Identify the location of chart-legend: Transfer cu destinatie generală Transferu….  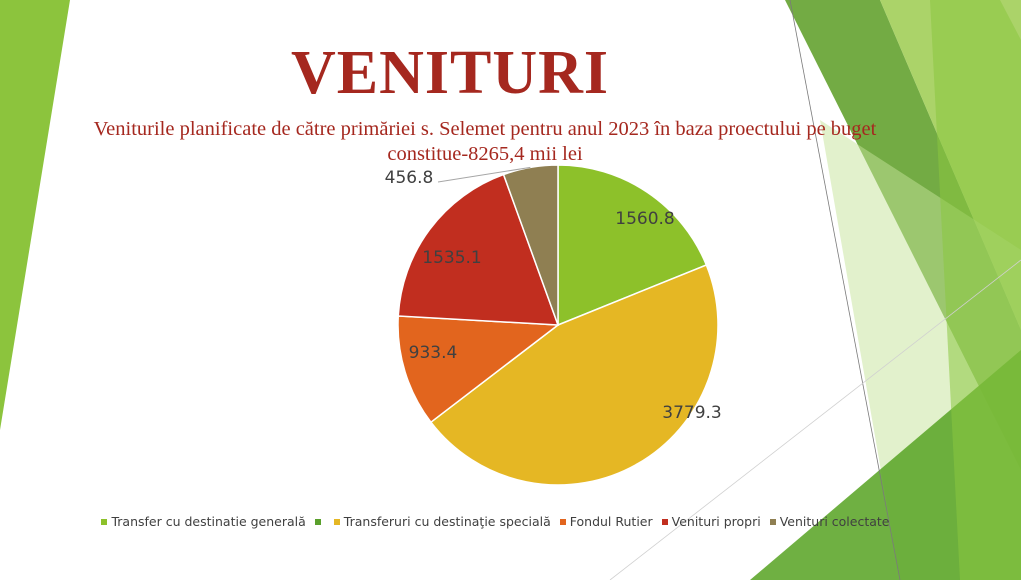
(500, 521).